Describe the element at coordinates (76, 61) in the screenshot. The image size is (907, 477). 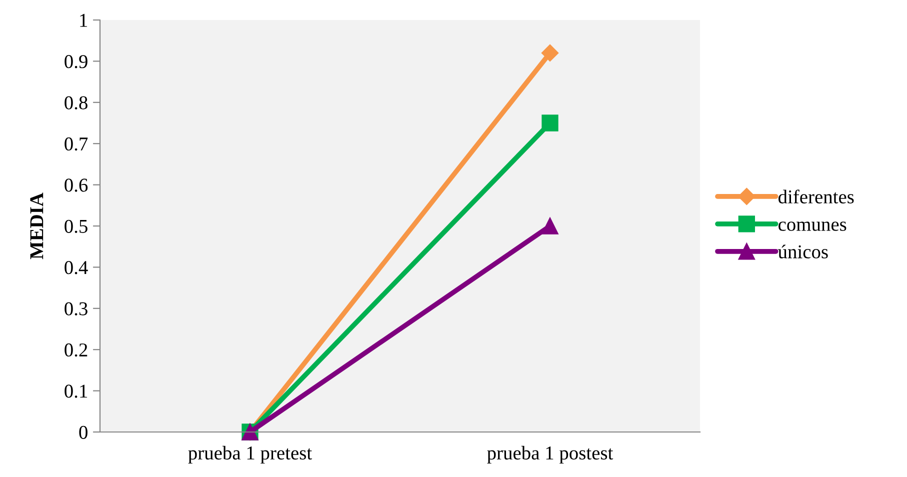
I see `y-tick-label: 0.9` at that location.